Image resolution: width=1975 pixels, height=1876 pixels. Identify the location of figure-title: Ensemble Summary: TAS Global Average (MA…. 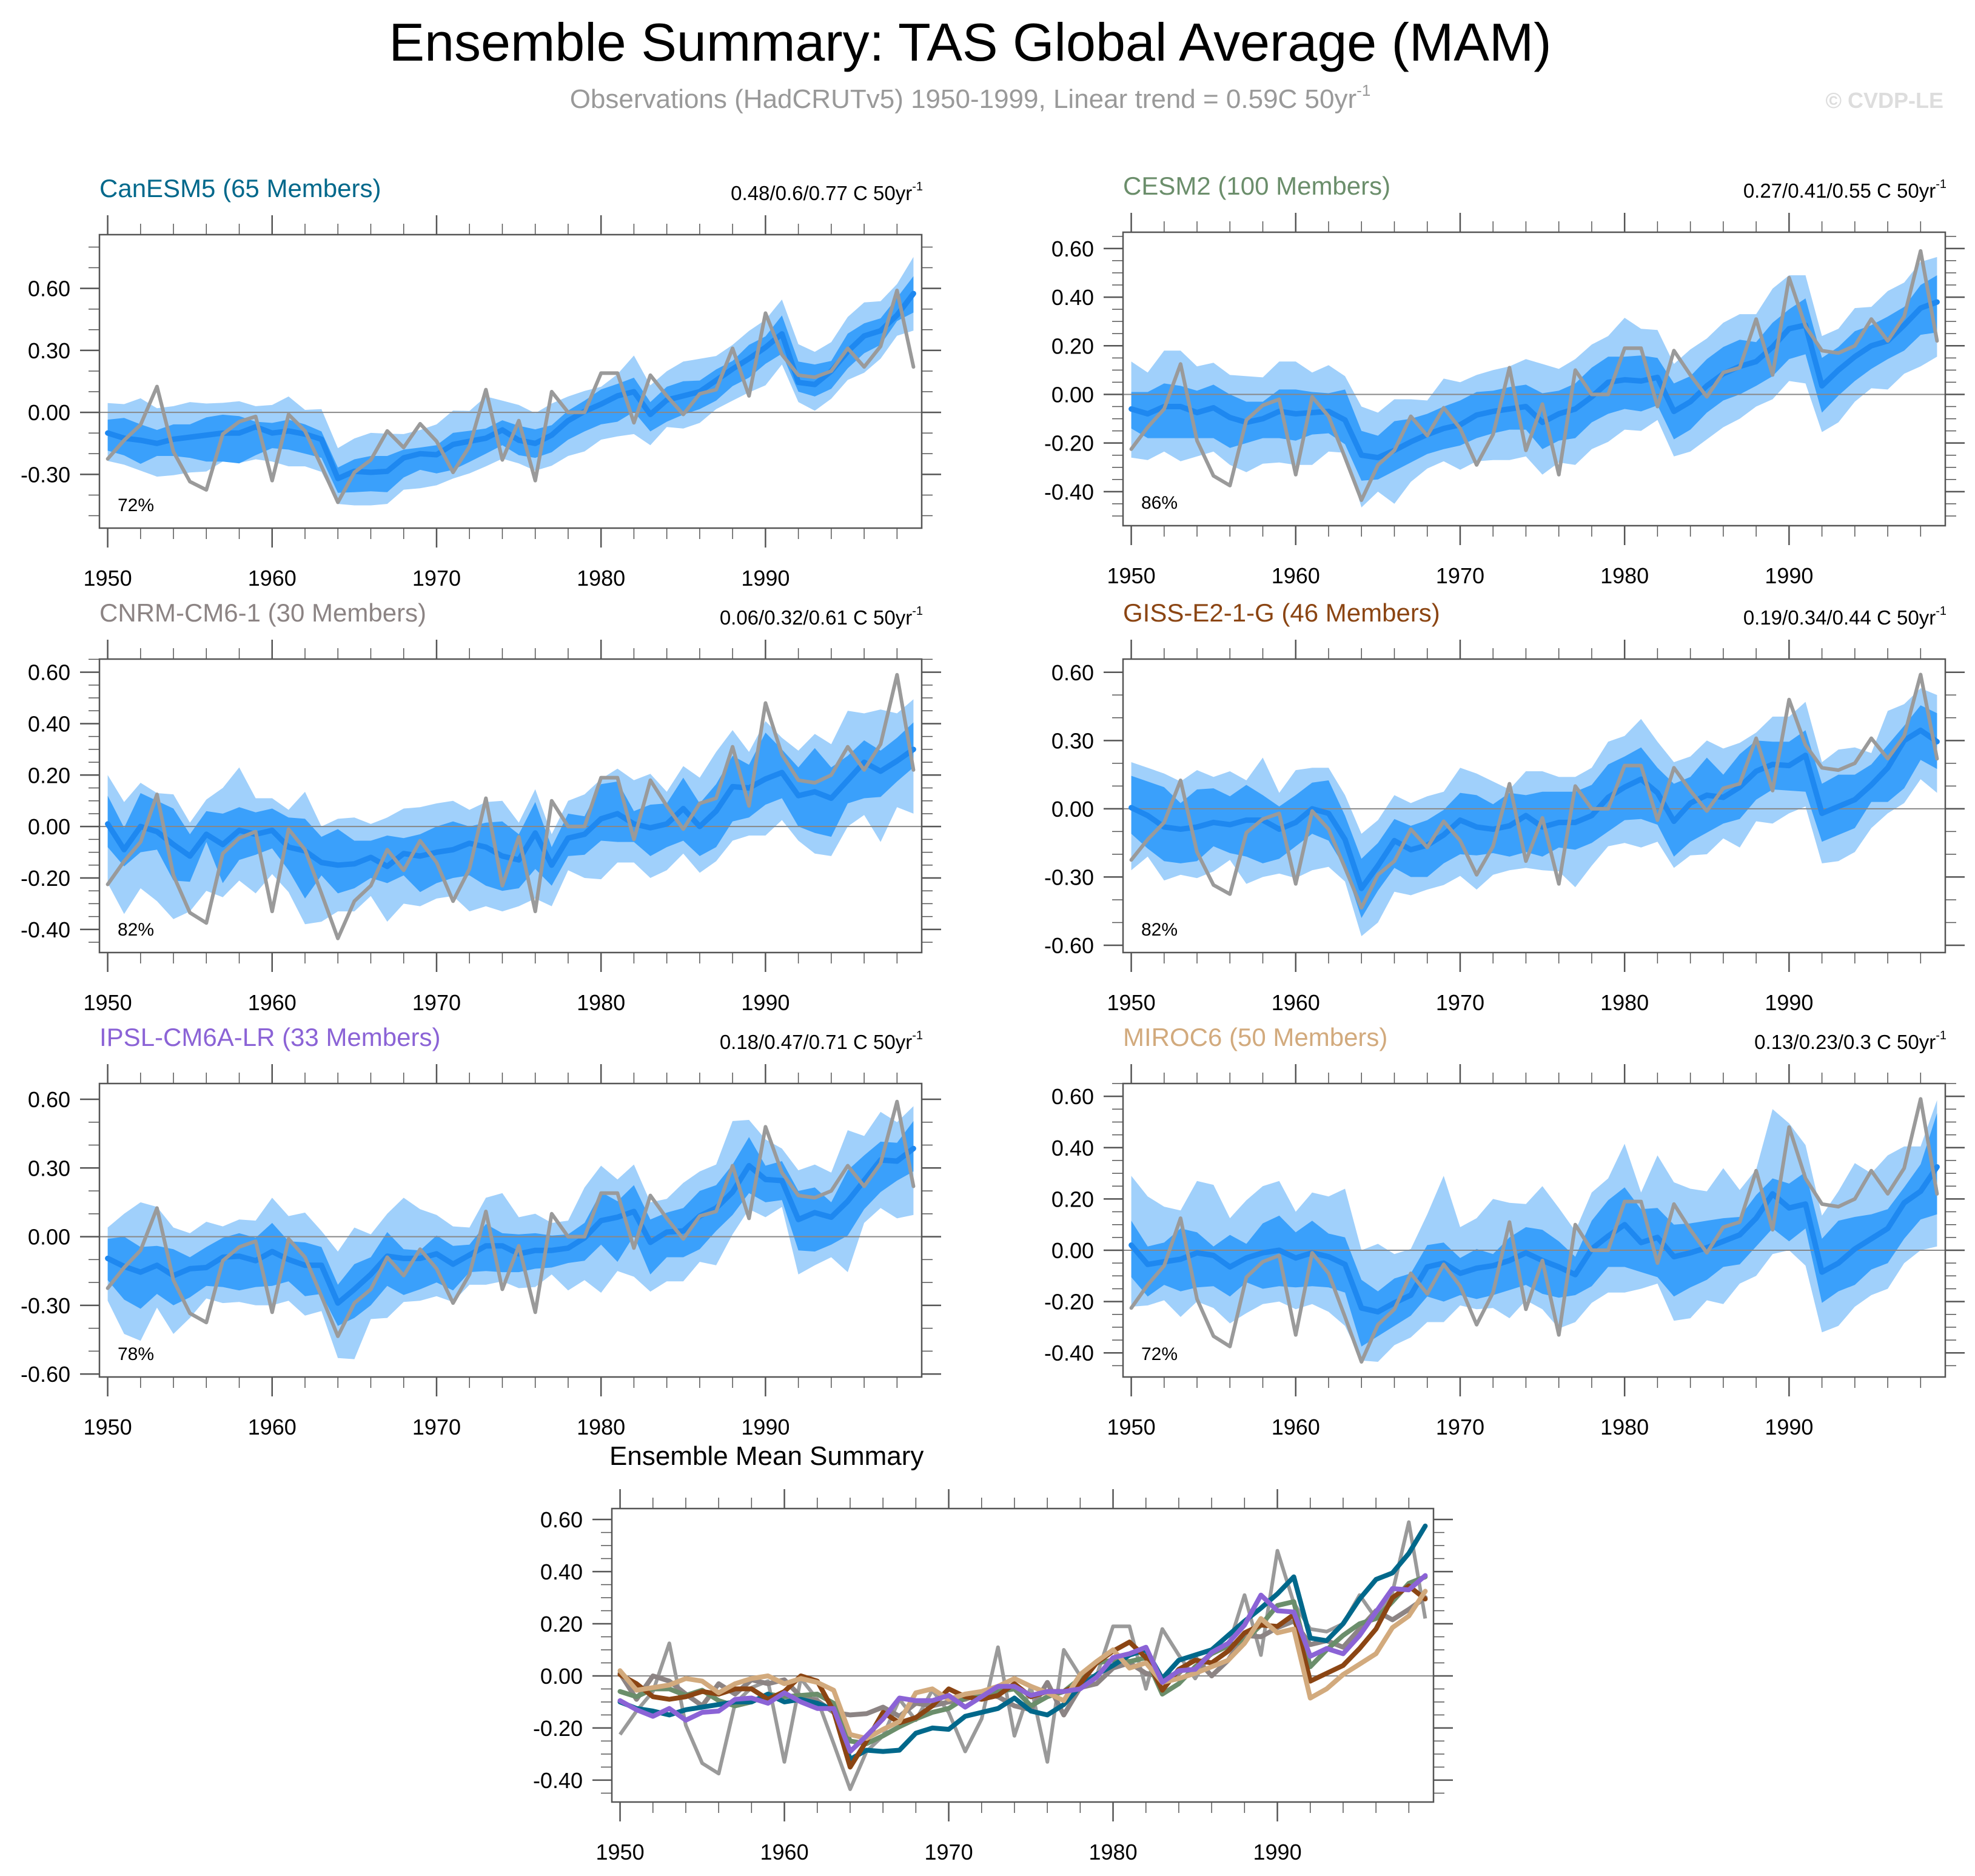
(970, 42).